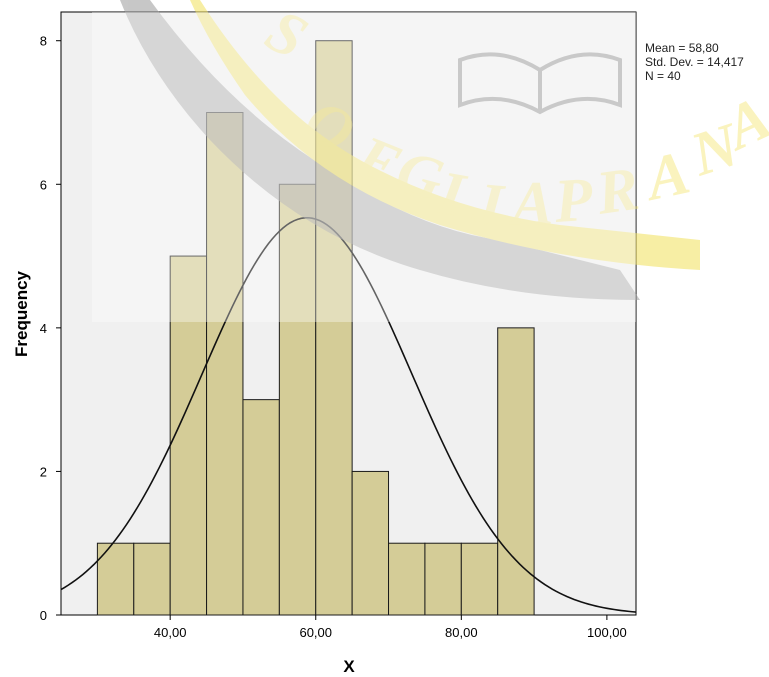 This screenshot has height=677, width=769. What do you see at coordinates (682, 48) in the screenshot?
I see `stats-mean: Mean = 58,80` at bounding box center [682, 48].